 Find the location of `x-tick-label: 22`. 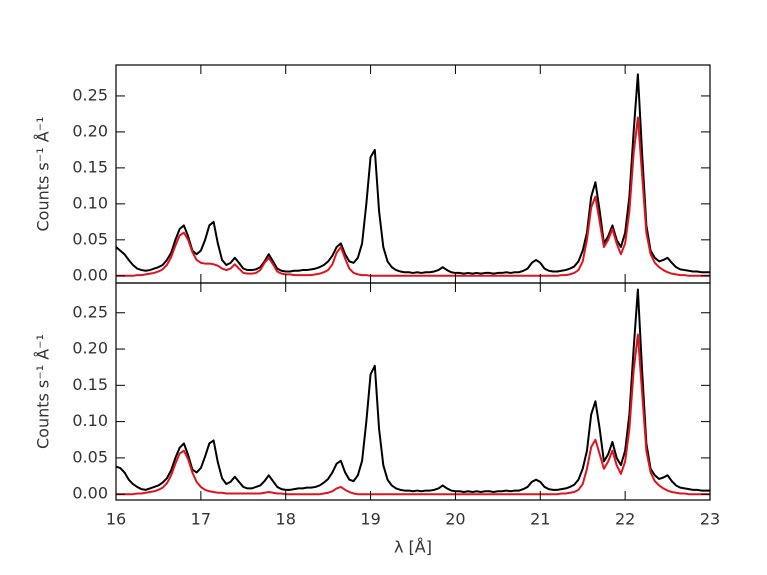

x-tick-label: 22 is located at coordinates (625, 519).